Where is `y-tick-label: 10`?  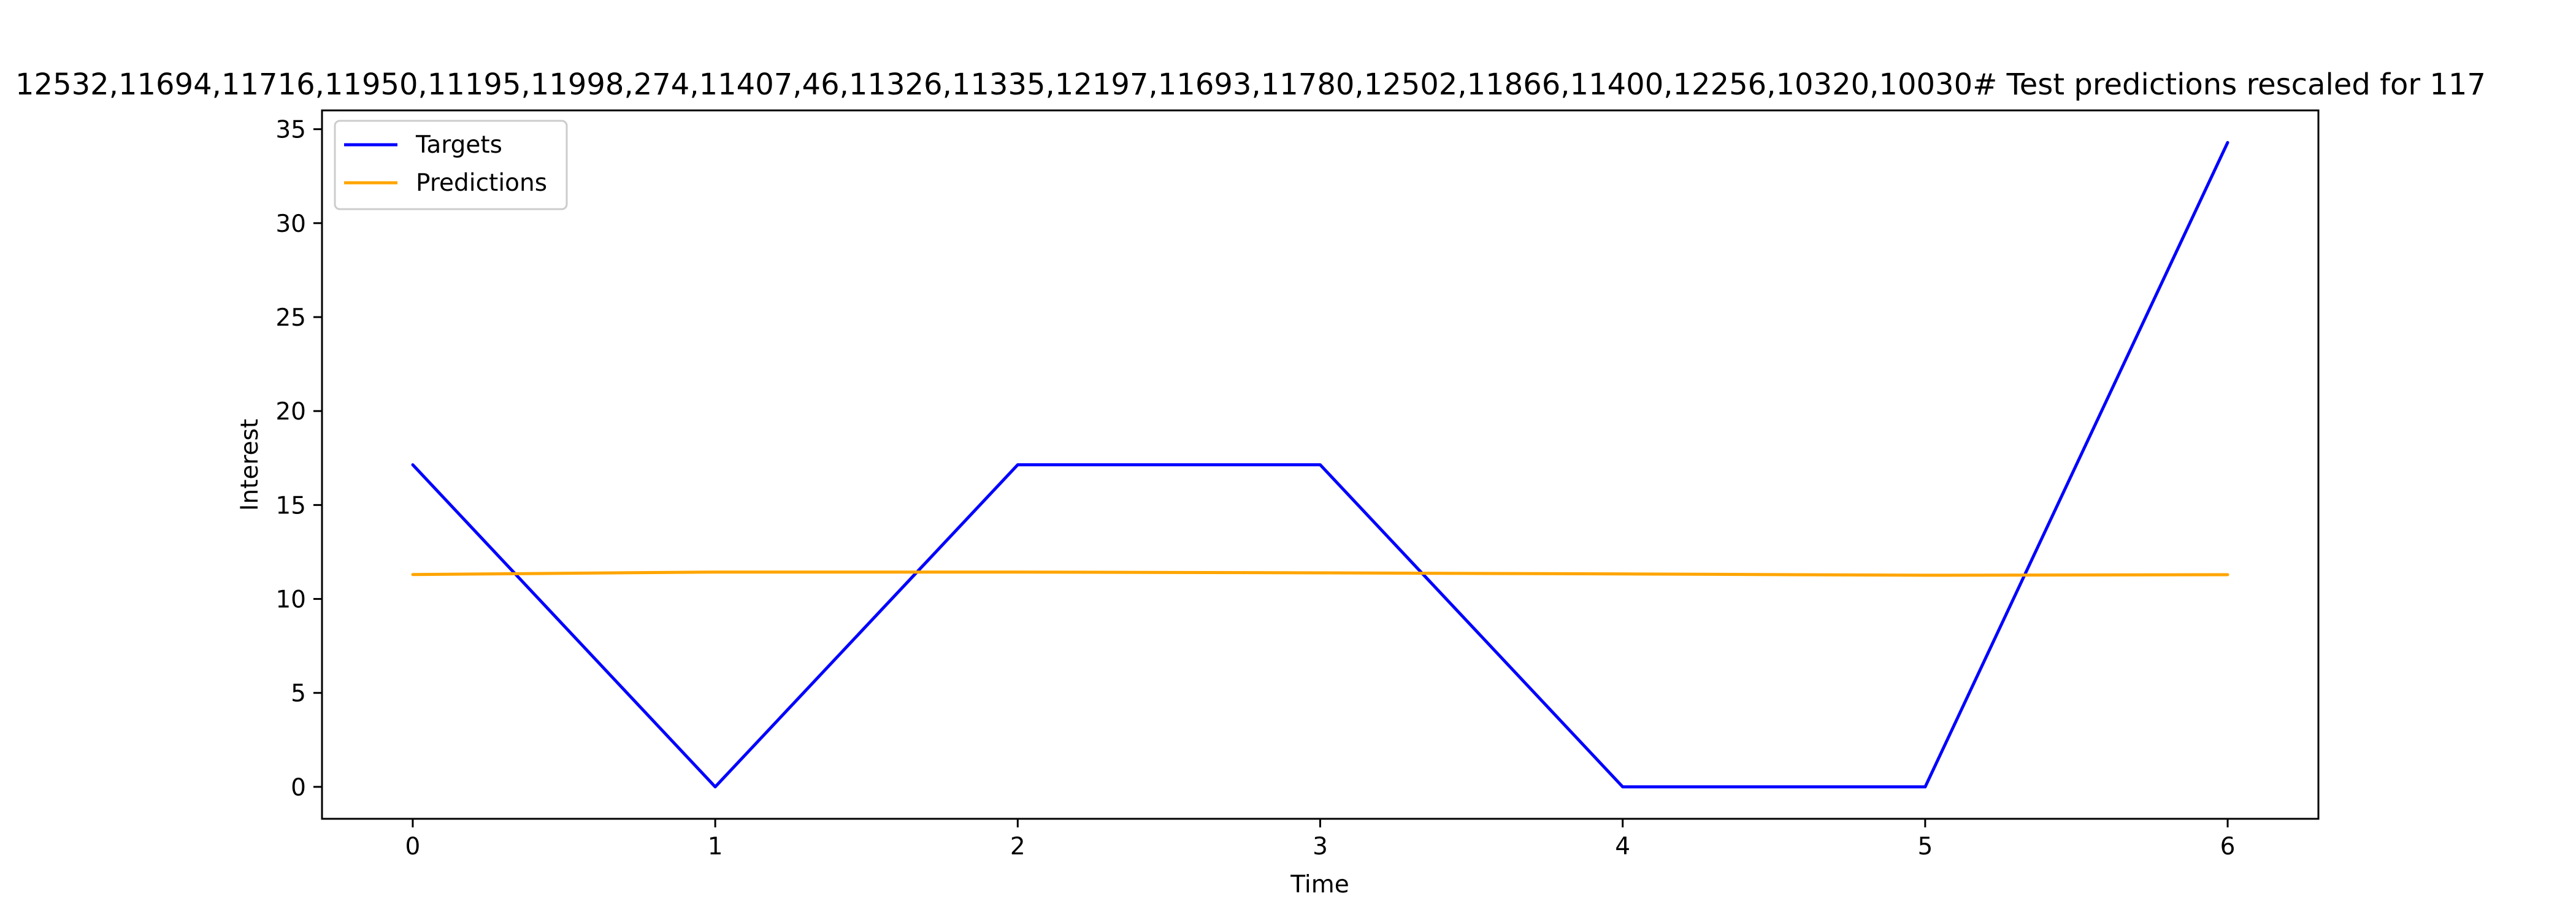
y-tick-label: 10 is located at coordinates (290, 600).